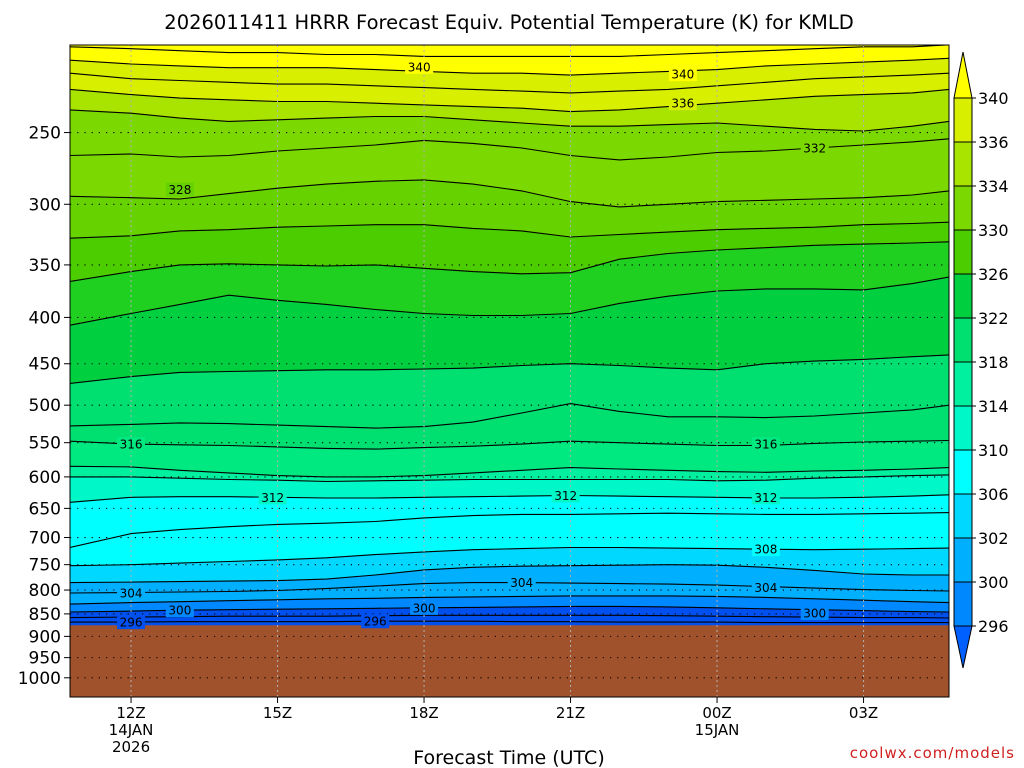 The height and width of the screenshot is (768, 1024). Describe the element at coordinates (45, 566) in the screenshot. I see `y-tick-label: 750` at that location.